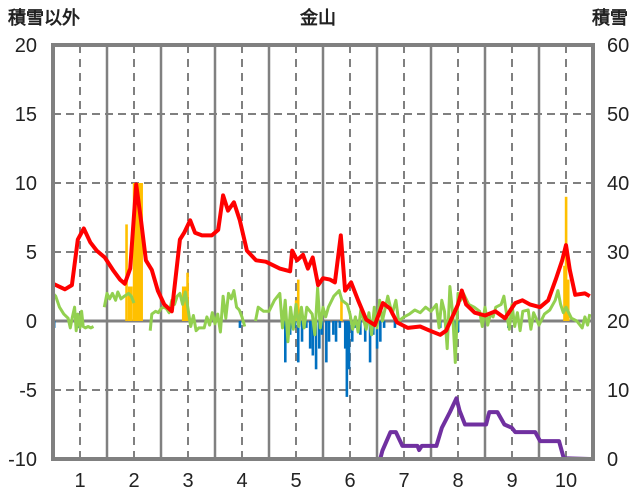 The image size is (636, 501). Describe the element at coordinates (26, 115) in the screenshot. I see `y-left-tick-label: 15` at that location.